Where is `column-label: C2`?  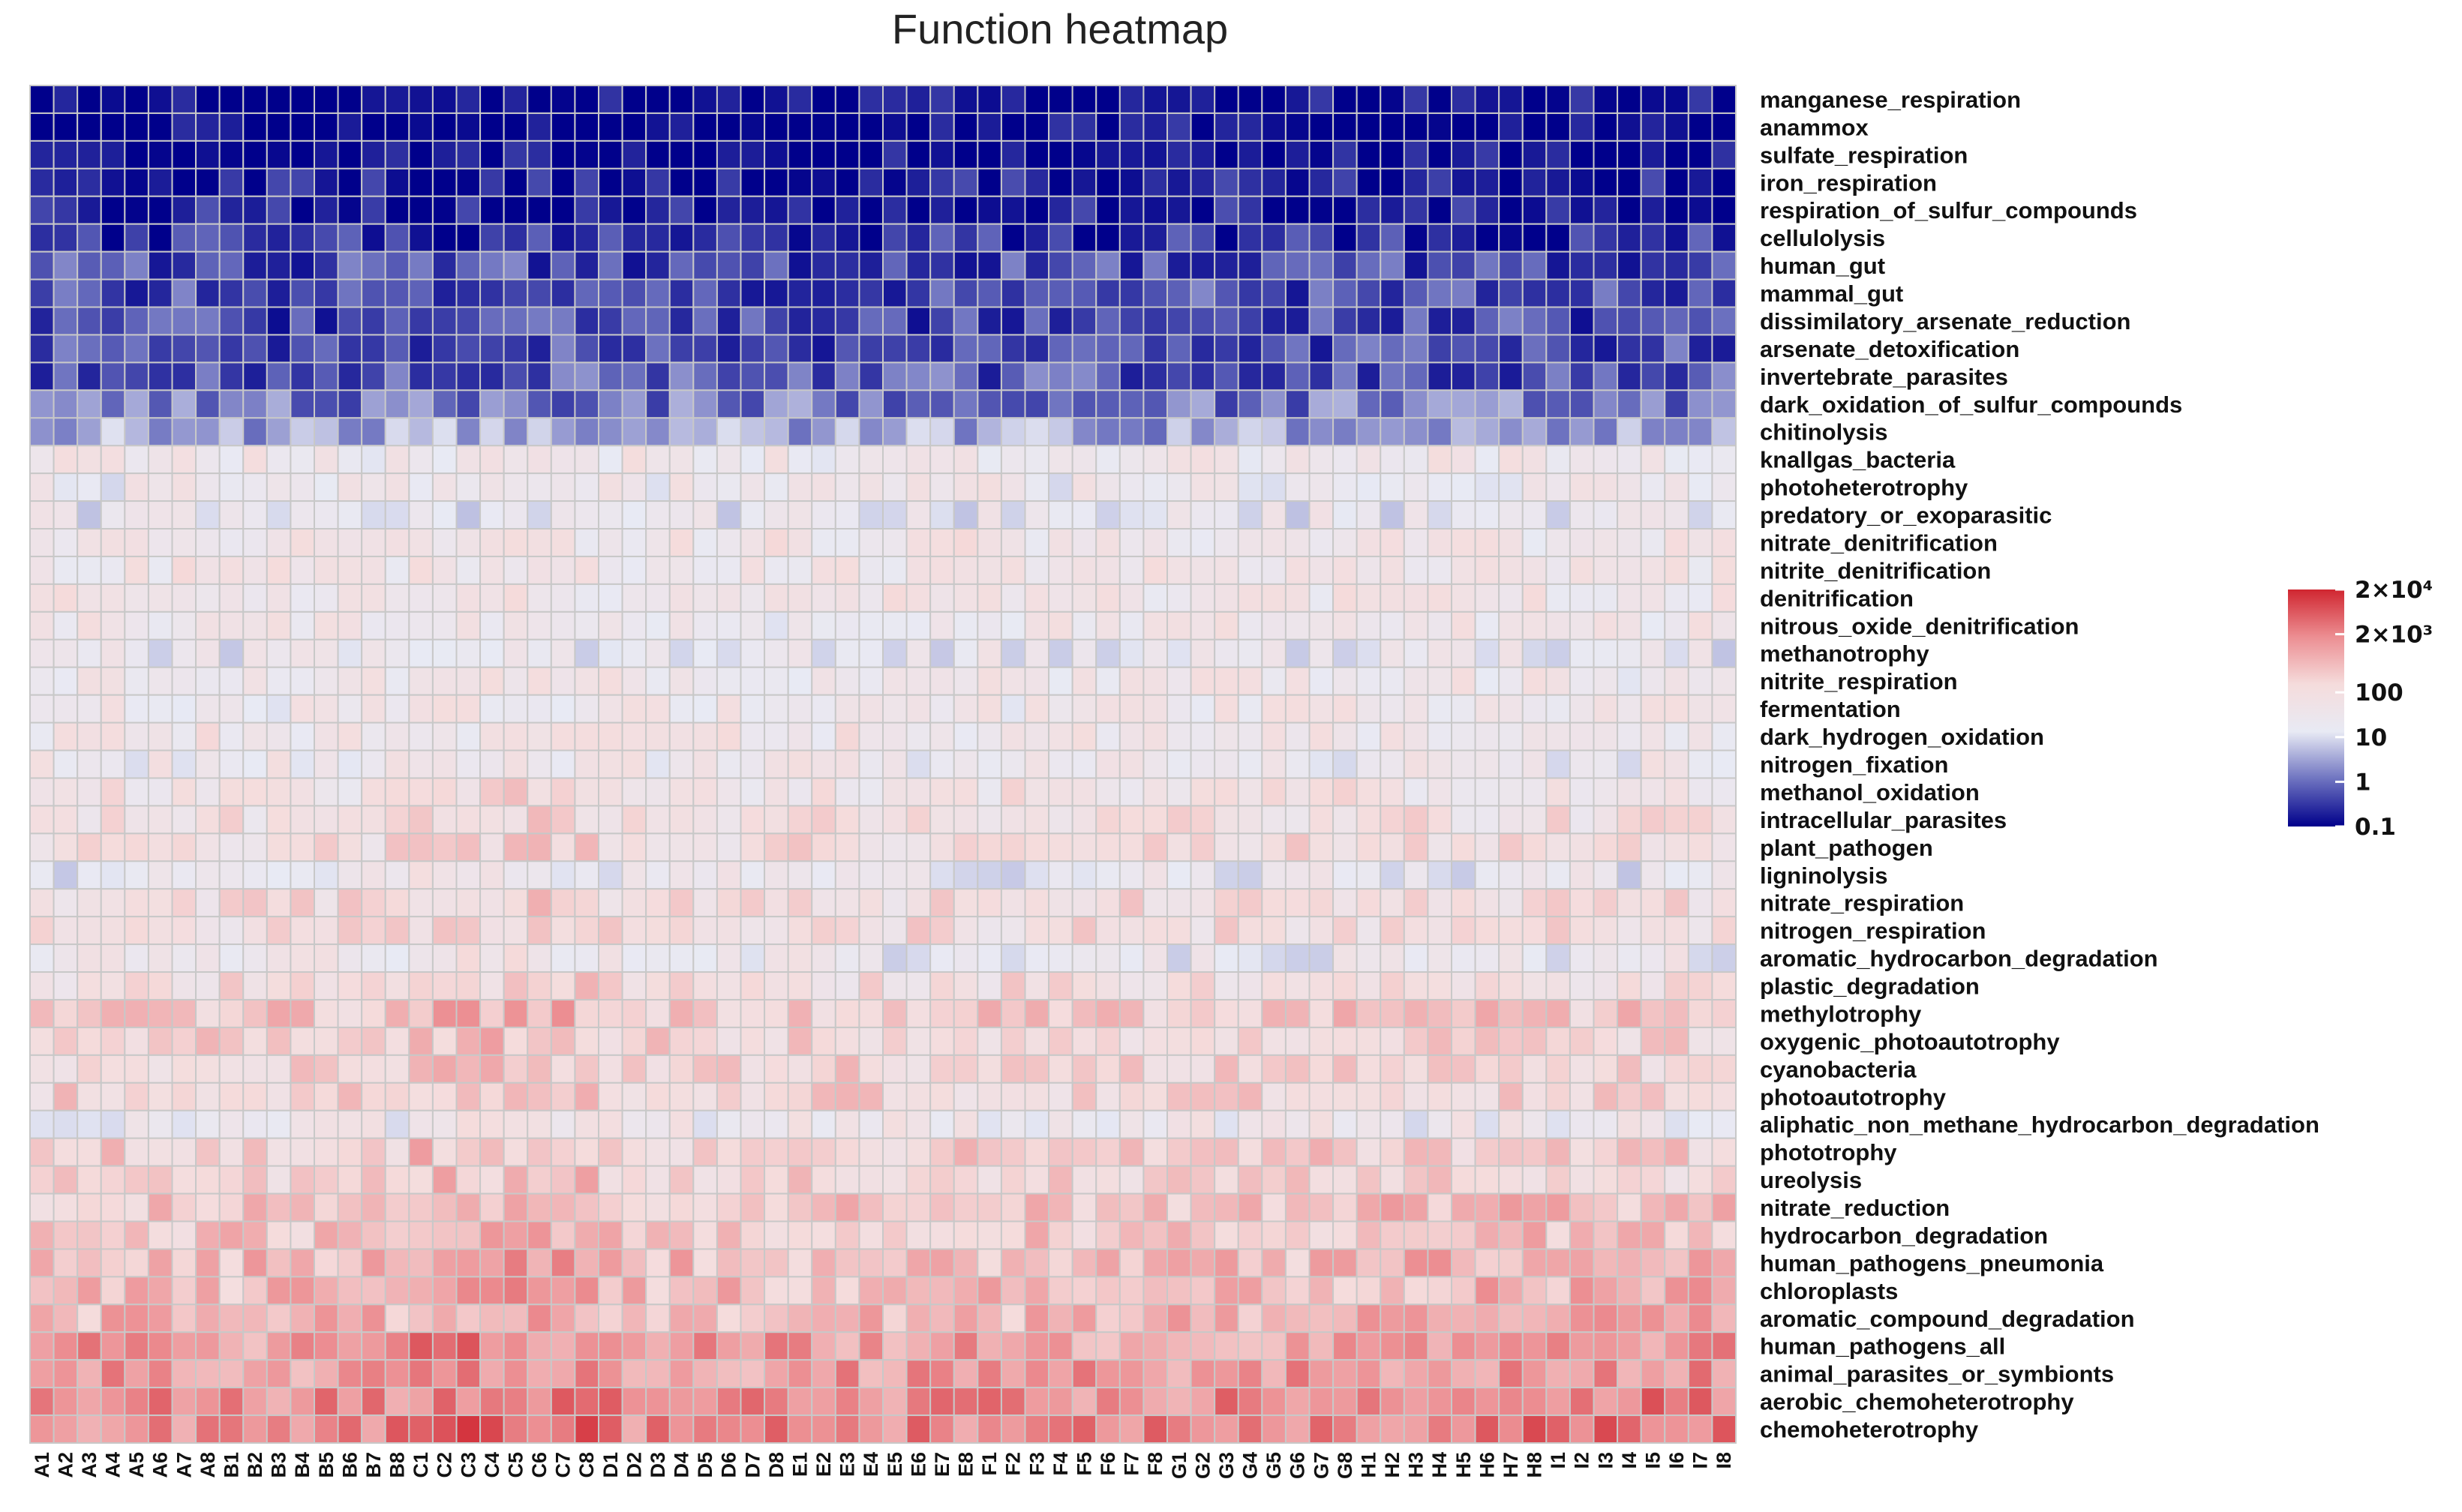
column-label: C2 is located at coordinates (445, 1465).